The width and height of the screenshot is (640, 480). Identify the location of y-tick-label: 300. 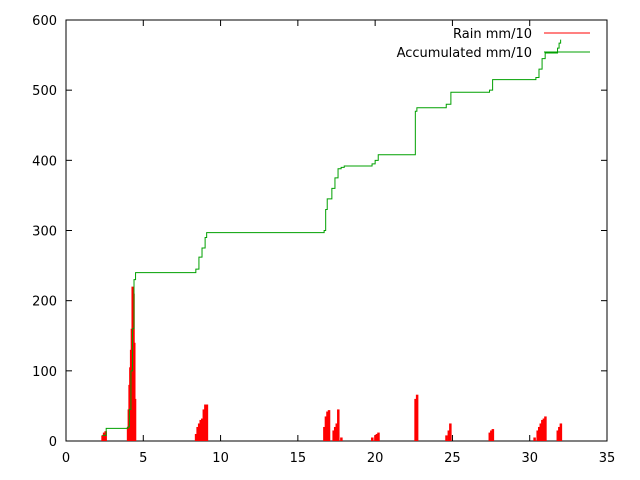
(44, 232).